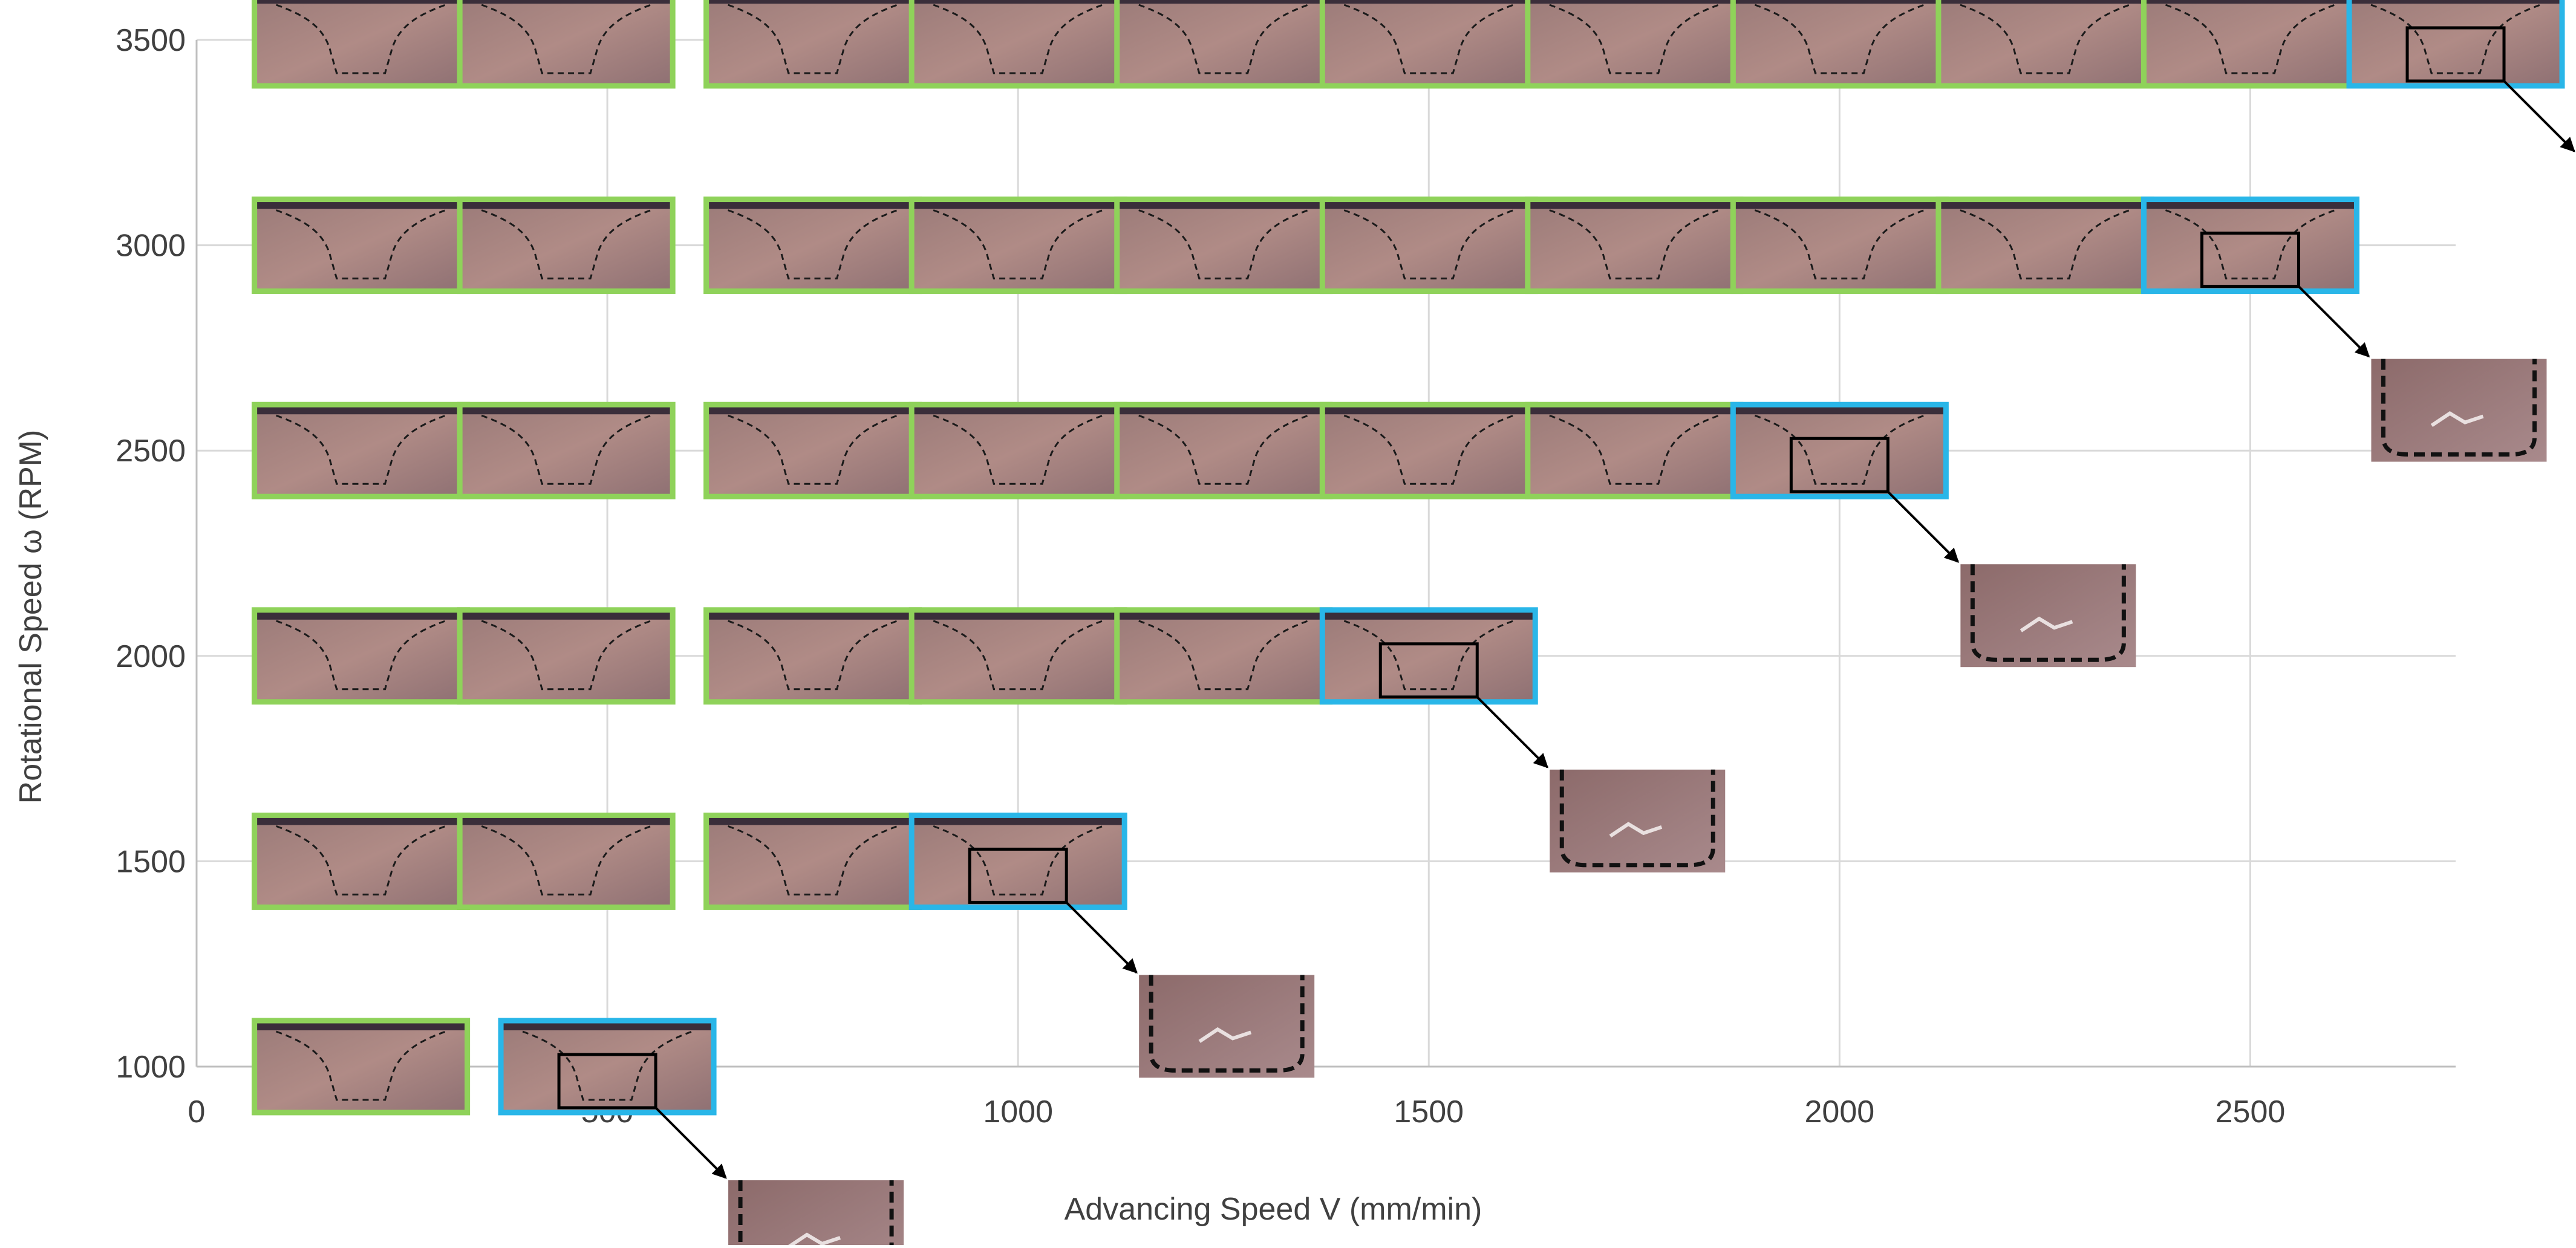  I want to click on y-tick-label: 2000, so click(151, 656).